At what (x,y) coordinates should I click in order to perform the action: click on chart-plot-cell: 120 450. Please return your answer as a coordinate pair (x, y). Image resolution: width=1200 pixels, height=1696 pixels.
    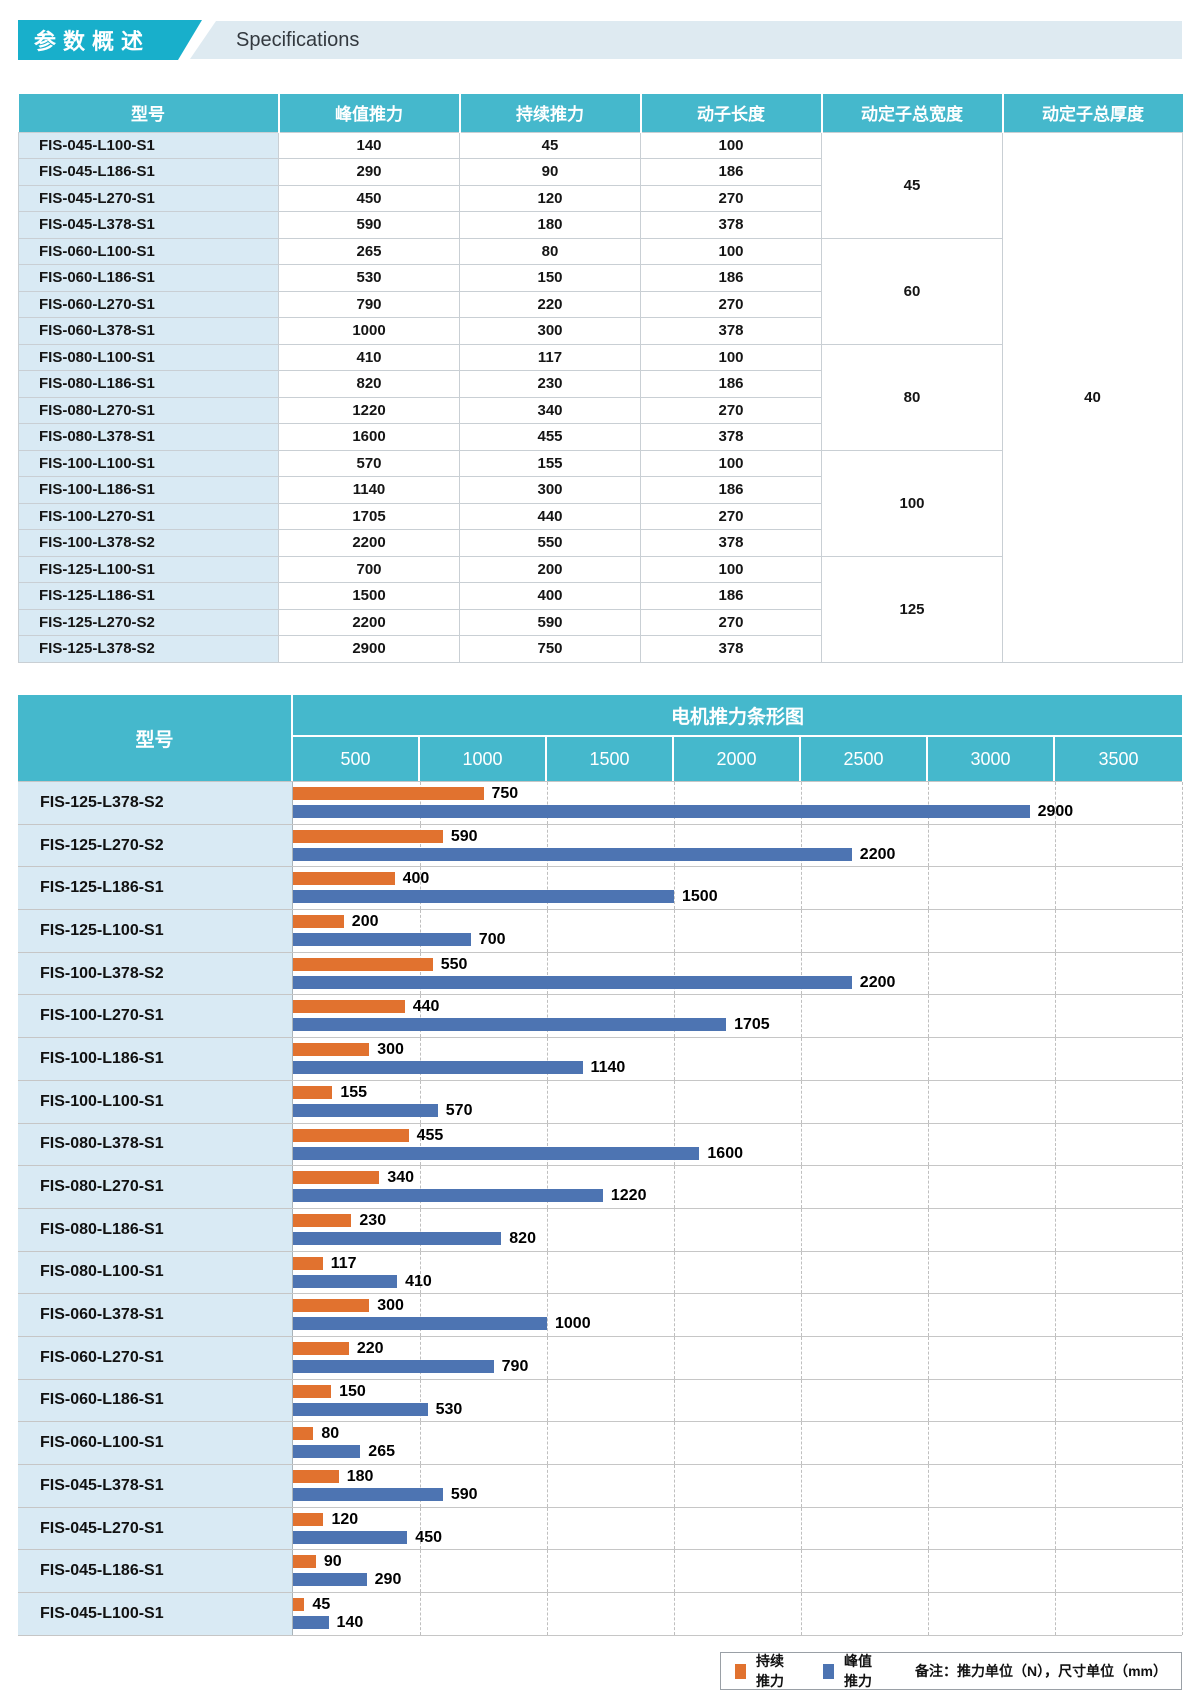
    Looking at the image, I should click on (738, 1528).